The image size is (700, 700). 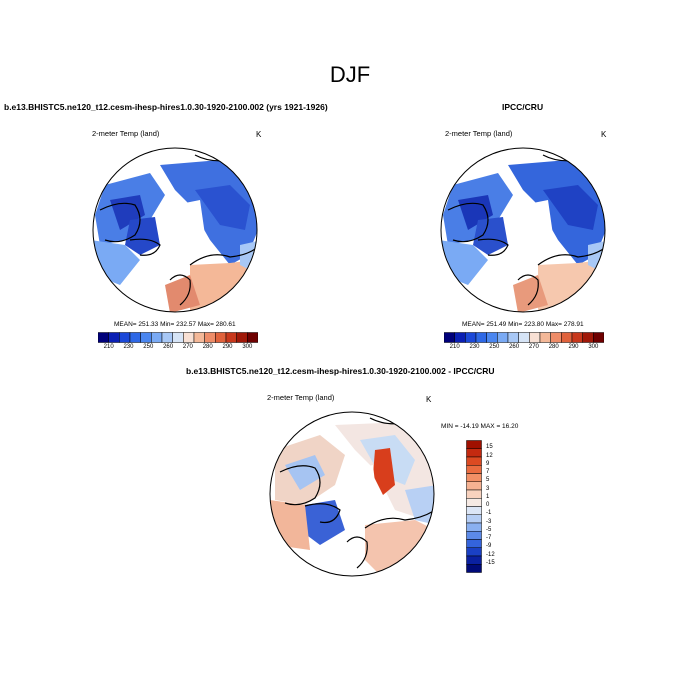 I want to click on panel-2-colorbar-ticks: 210 230 250 260 270 280 290 300, so click(x=524, y=349).